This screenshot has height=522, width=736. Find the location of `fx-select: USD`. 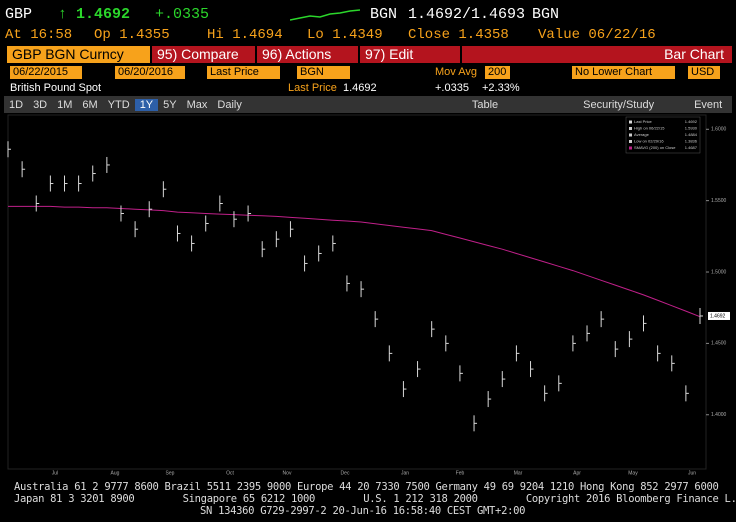

fx-select: USD is located at coordinates (704, 72).